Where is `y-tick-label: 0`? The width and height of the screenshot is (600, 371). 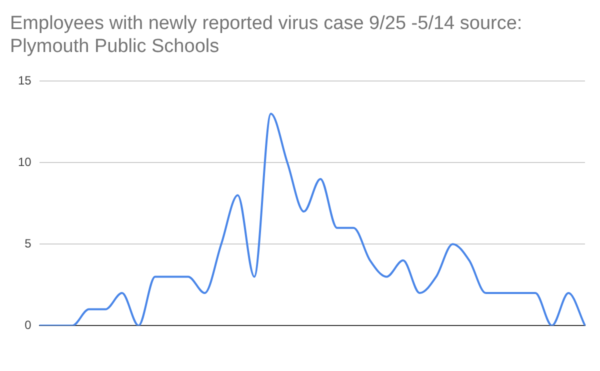
y-tick-label: 0 is located at coordinates (28, 325).